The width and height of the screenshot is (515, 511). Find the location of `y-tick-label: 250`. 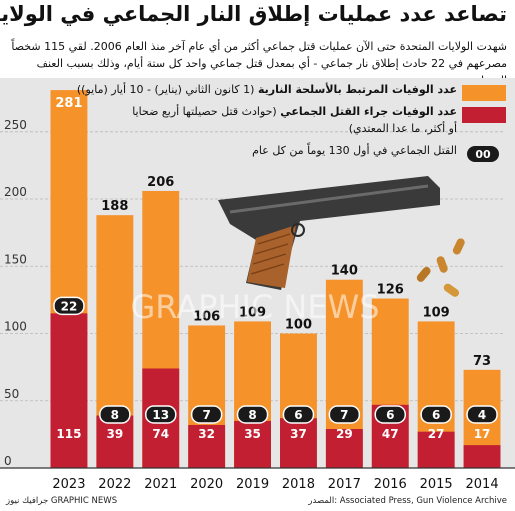

y-tick-label: 250 is located at coordinates (15, 125).